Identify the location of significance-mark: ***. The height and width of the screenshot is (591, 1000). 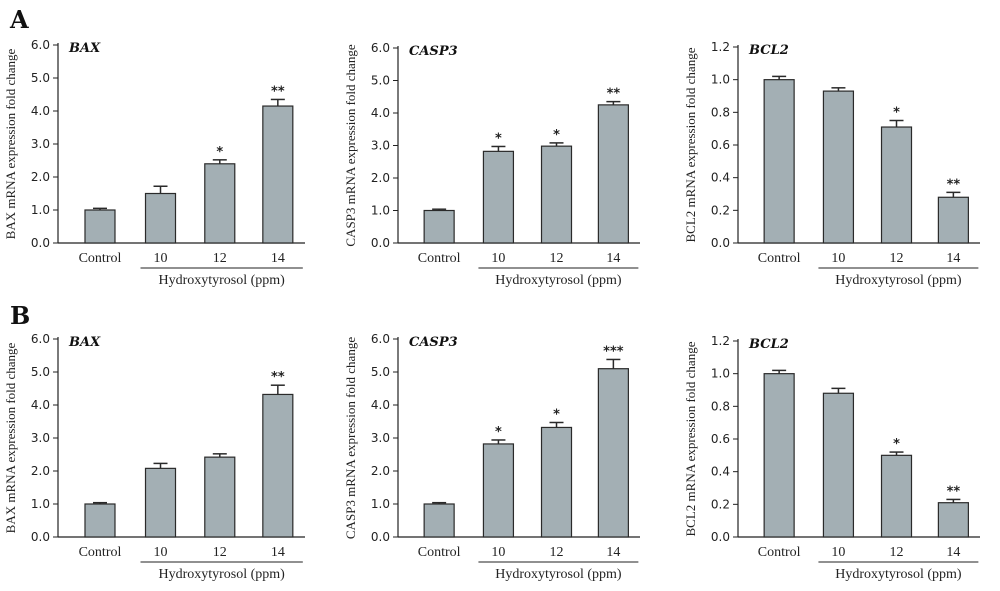
(613, 351).